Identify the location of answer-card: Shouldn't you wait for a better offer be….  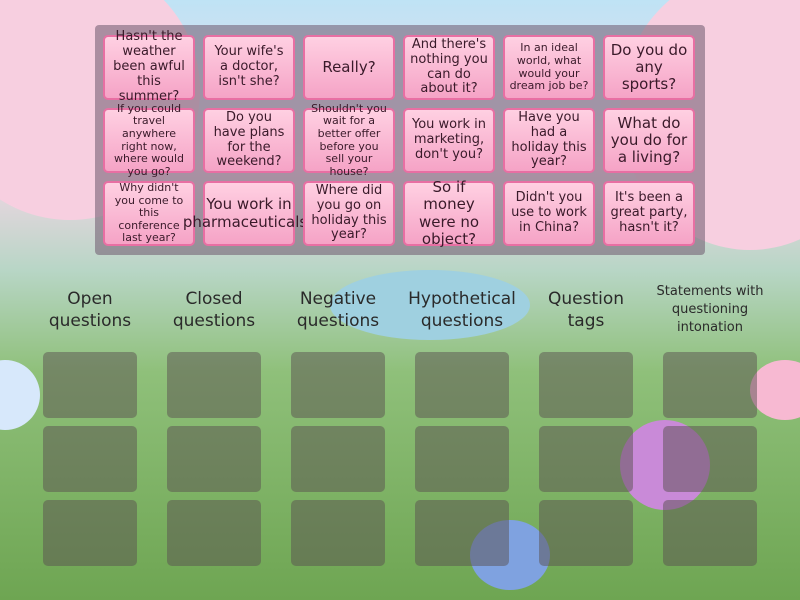
(349, 140).